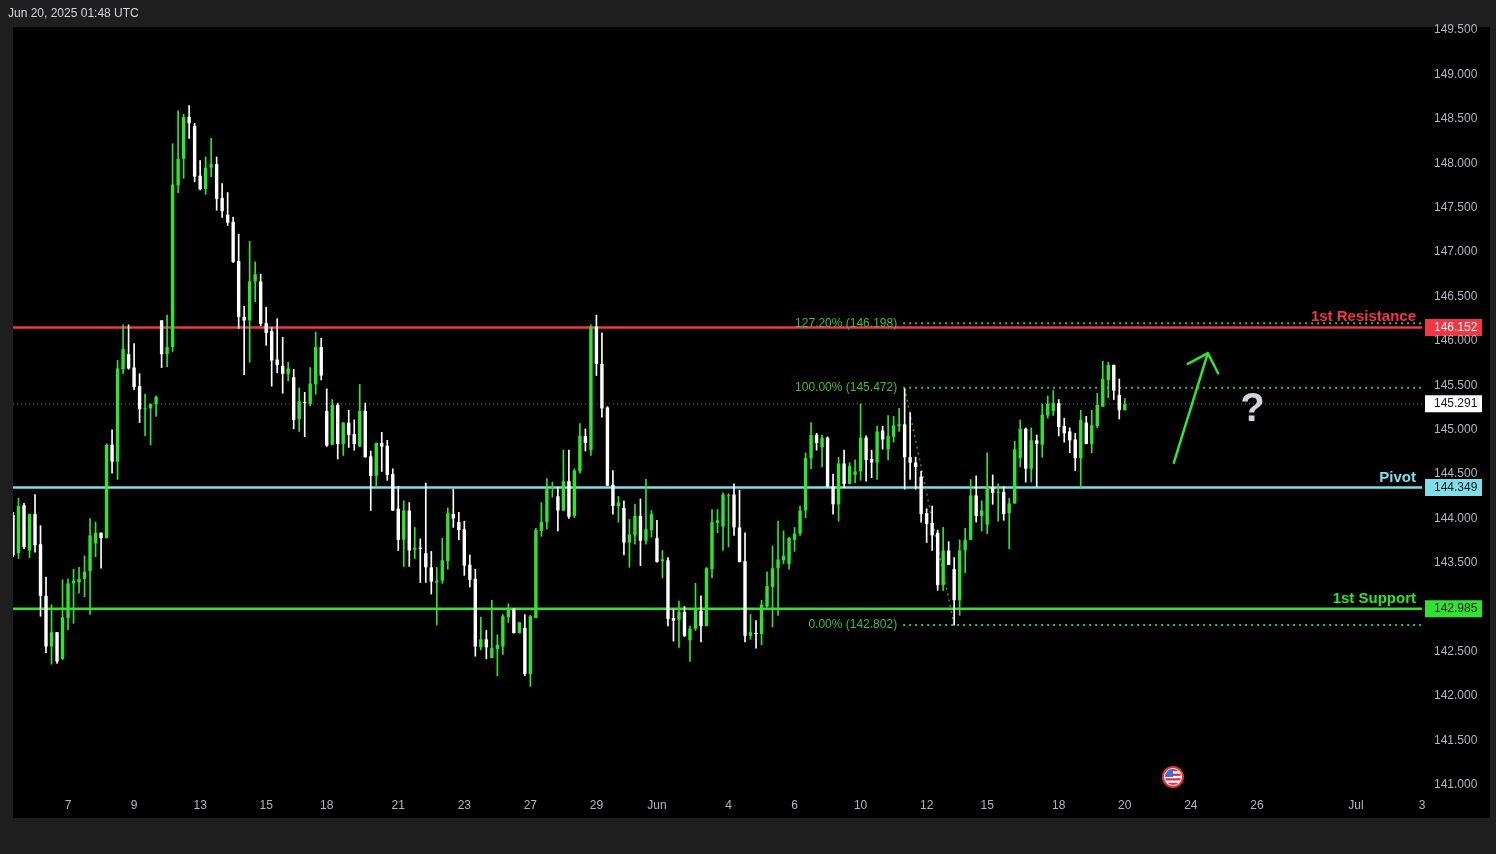 This screenshot has width=1496, height=854. Describe the element at coordinates (1456, 326) in the screenshot. I see `y-tick-label: 146.152` at that location.